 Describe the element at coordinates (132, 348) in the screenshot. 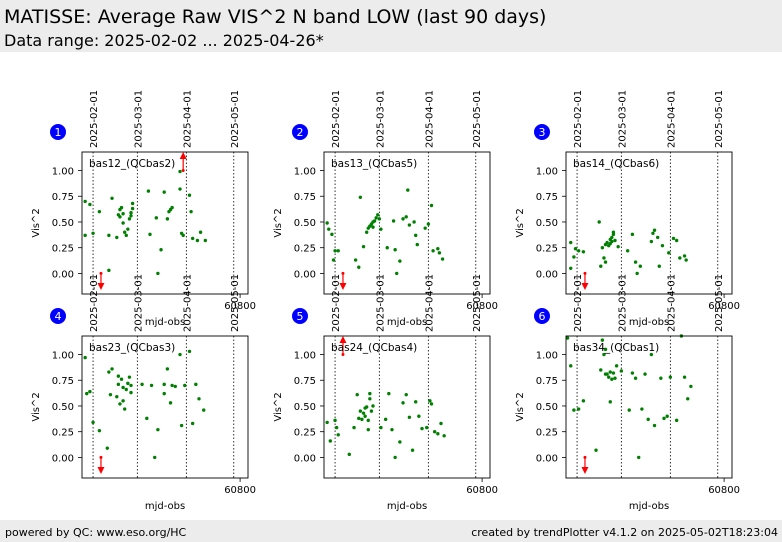

I see `baseline-label: bas23_(QCbas3)` at that location.